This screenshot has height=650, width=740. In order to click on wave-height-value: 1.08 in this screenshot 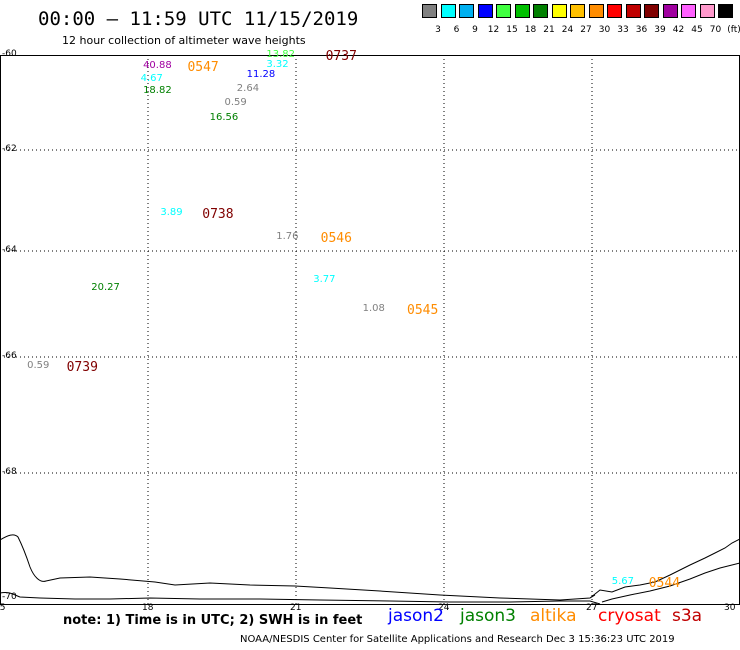, I will do `click(373, 309)`.